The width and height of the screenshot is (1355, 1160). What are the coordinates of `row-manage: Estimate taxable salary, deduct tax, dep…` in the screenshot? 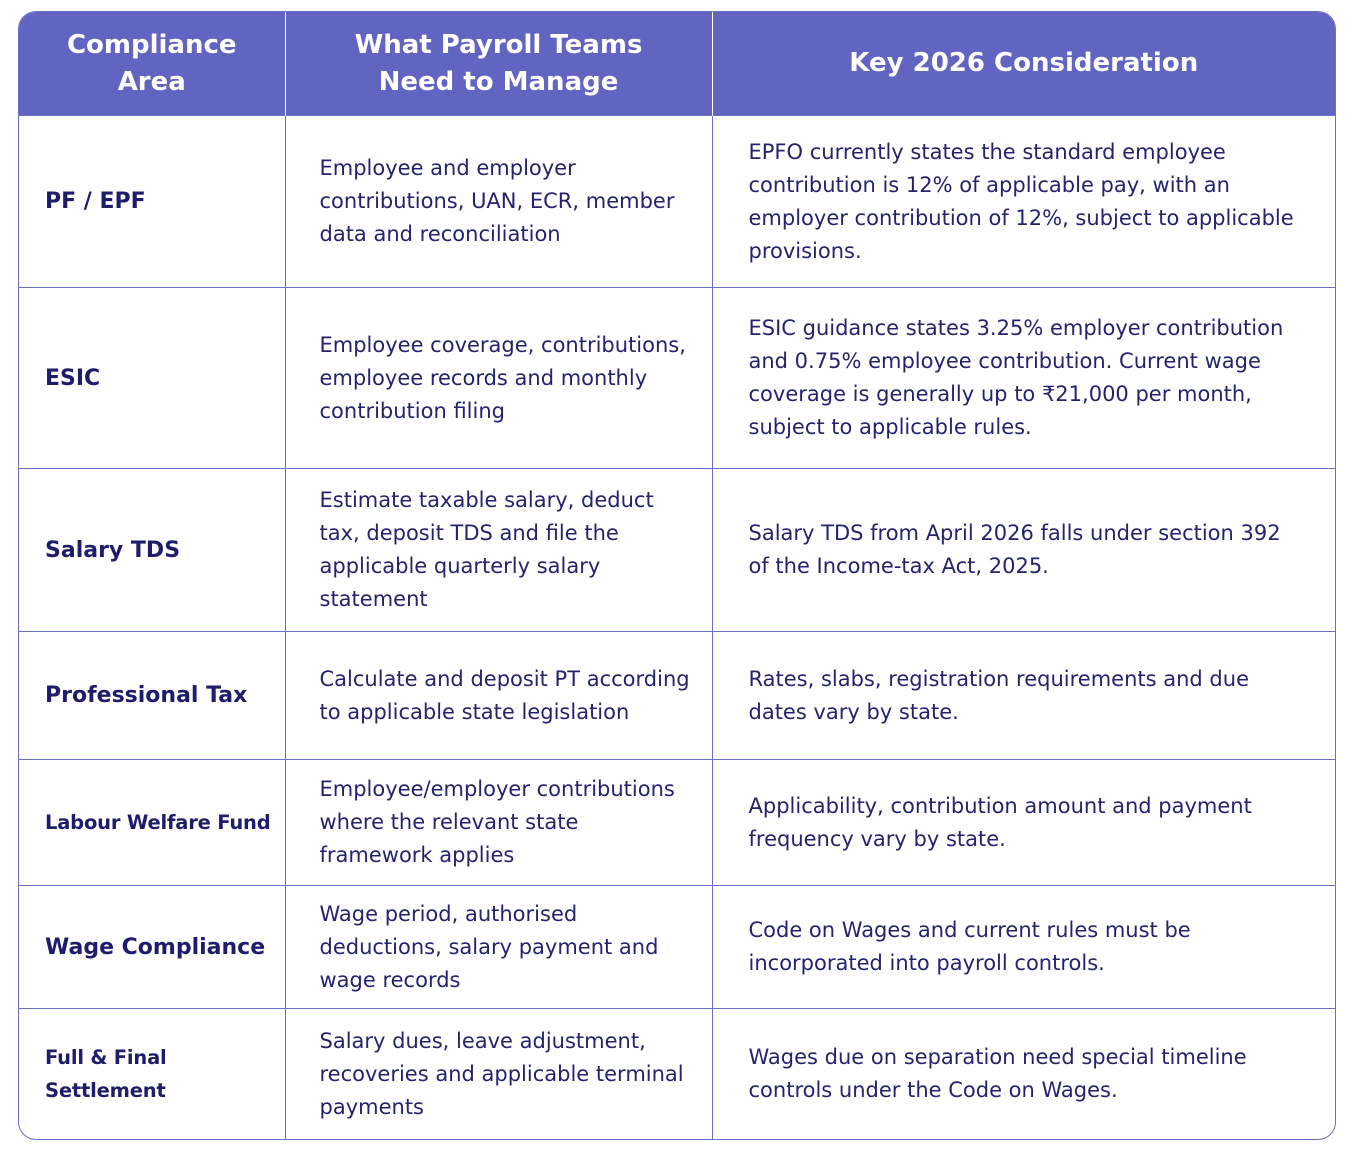 It's located at (499, 550).